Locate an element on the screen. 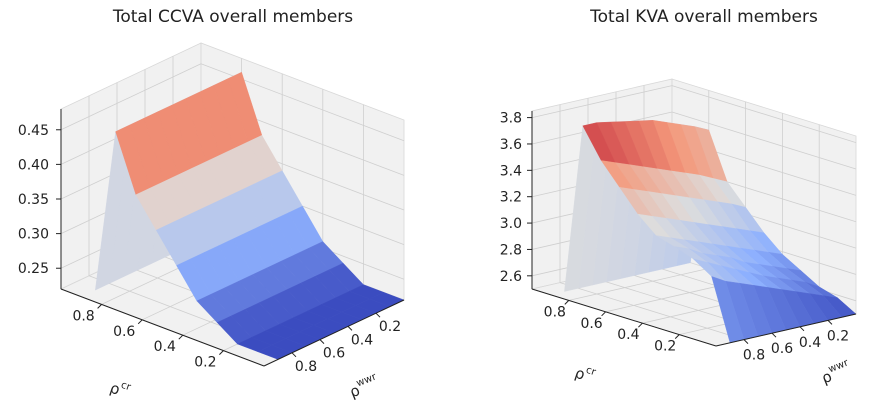  z-tick-label: 0.30 is located at coordinates (33, 235).